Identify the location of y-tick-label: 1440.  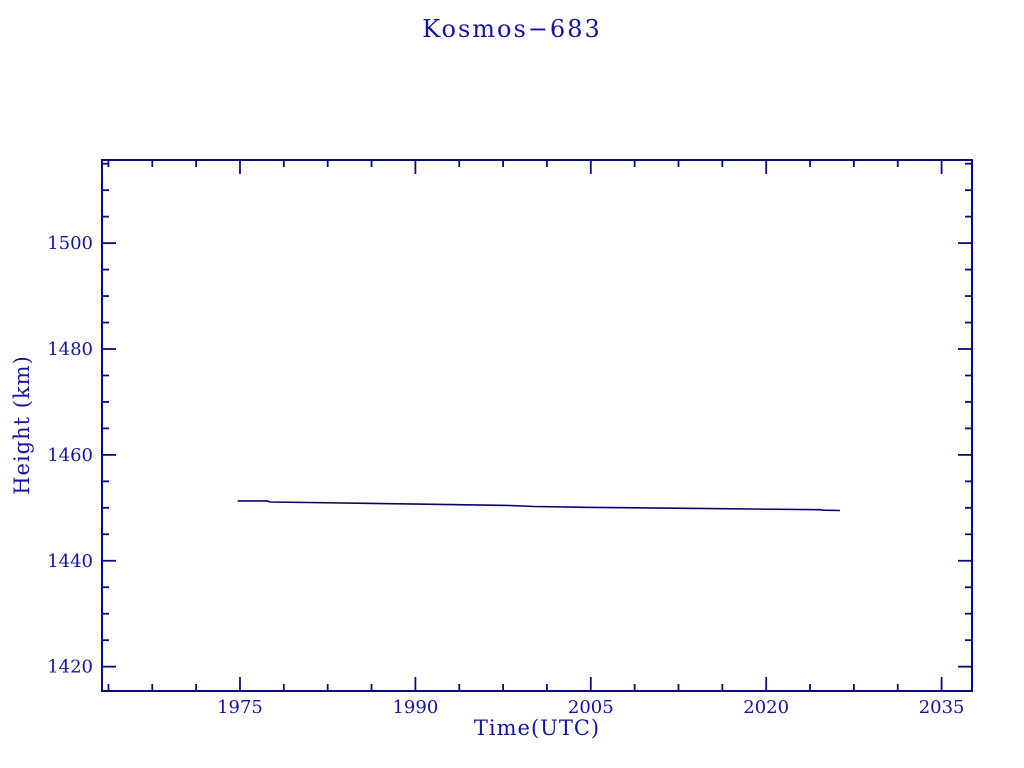
(70, 561).